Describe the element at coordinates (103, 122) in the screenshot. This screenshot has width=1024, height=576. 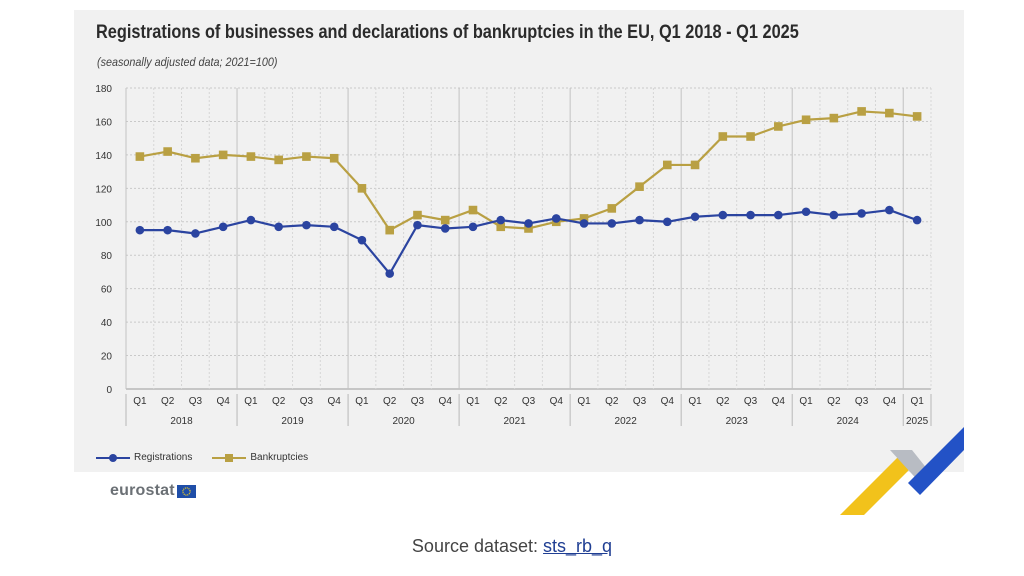
I see `y-tick-label: 160` at that location.